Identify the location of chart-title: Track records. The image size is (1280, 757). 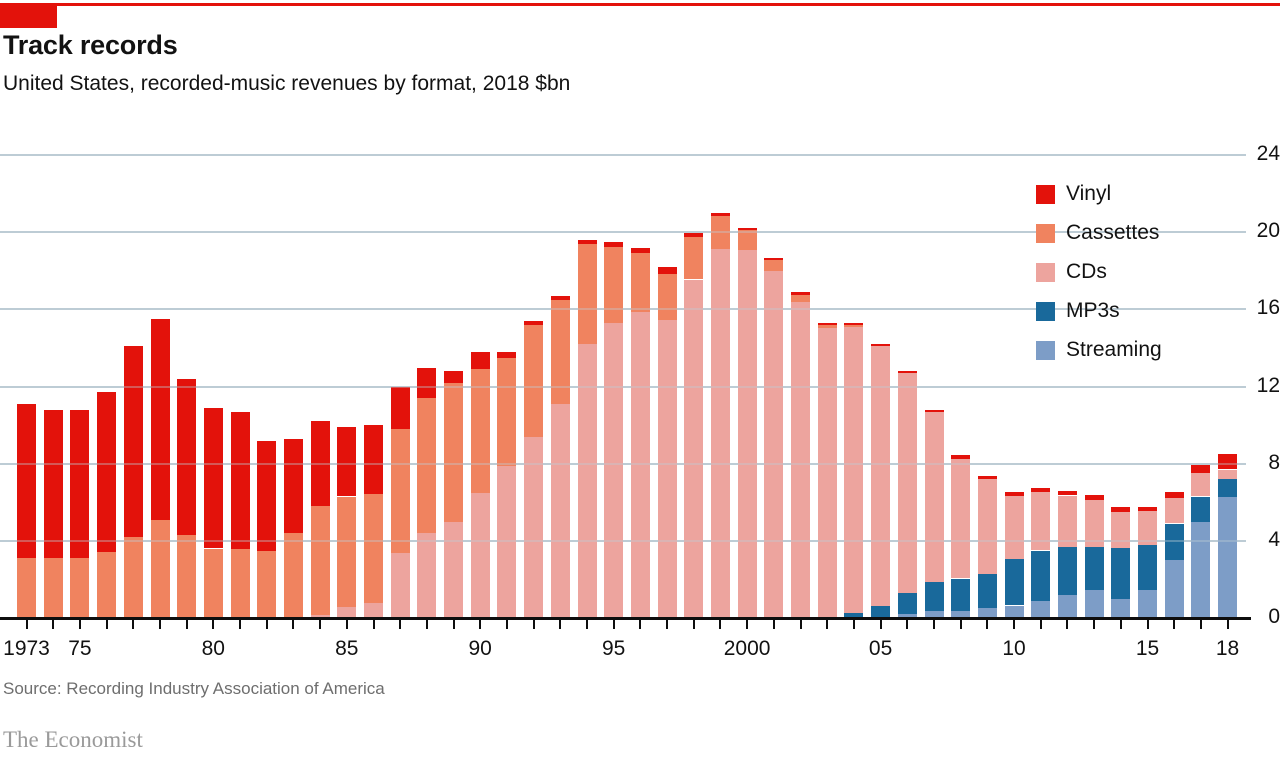
(90, 45).